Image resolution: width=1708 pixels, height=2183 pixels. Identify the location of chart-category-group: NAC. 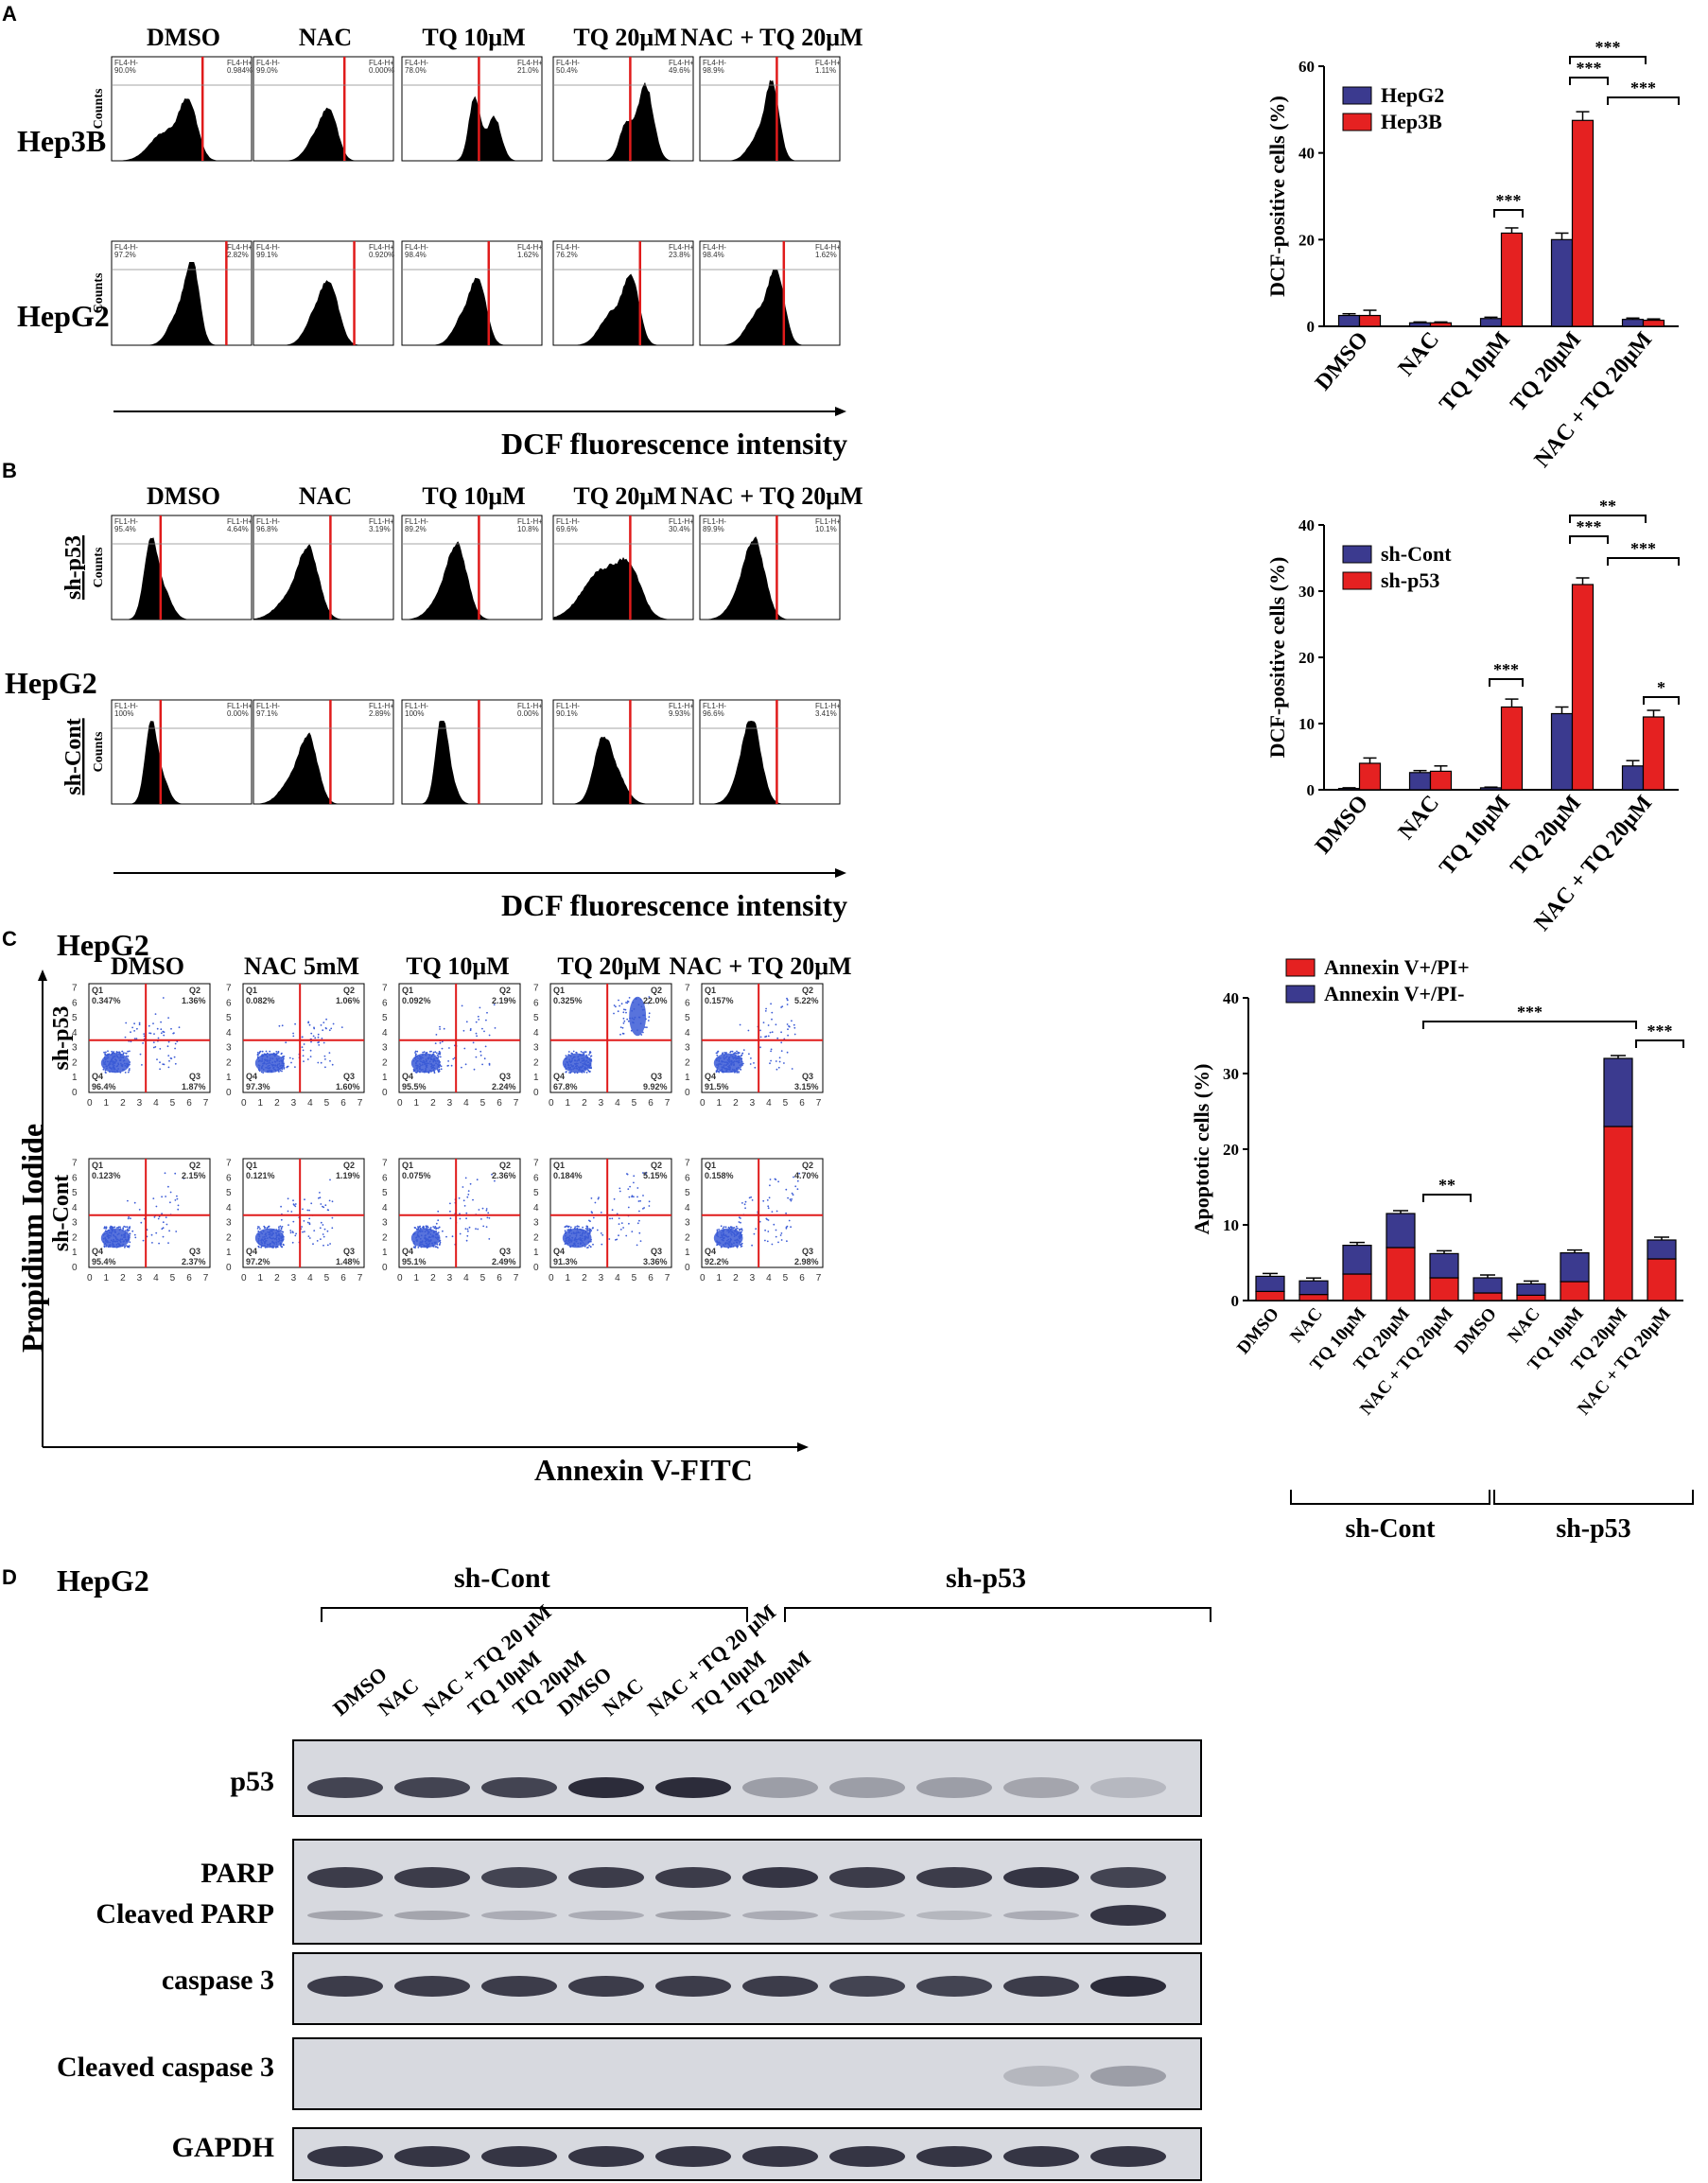
(1419, 354).